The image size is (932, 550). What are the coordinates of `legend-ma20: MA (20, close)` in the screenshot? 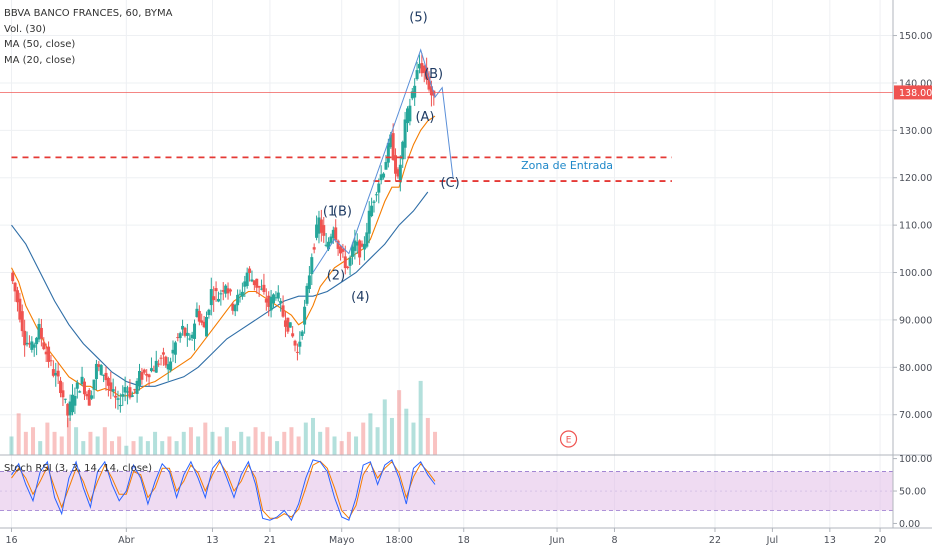 It's located at (40, 60).